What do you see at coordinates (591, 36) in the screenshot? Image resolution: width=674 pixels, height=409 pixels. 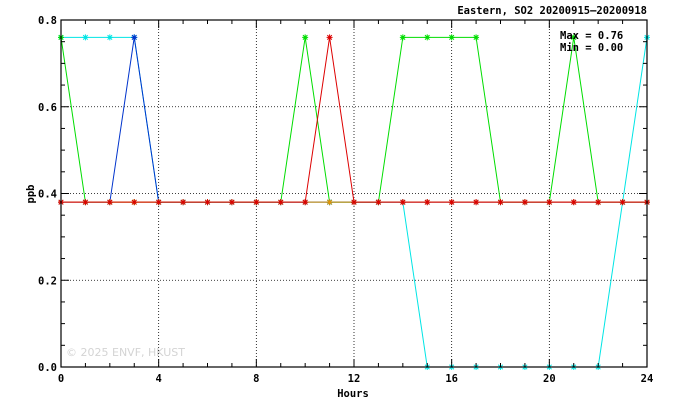 I see `max-stat: Max = 0.76` at bounding box center [591, 36].